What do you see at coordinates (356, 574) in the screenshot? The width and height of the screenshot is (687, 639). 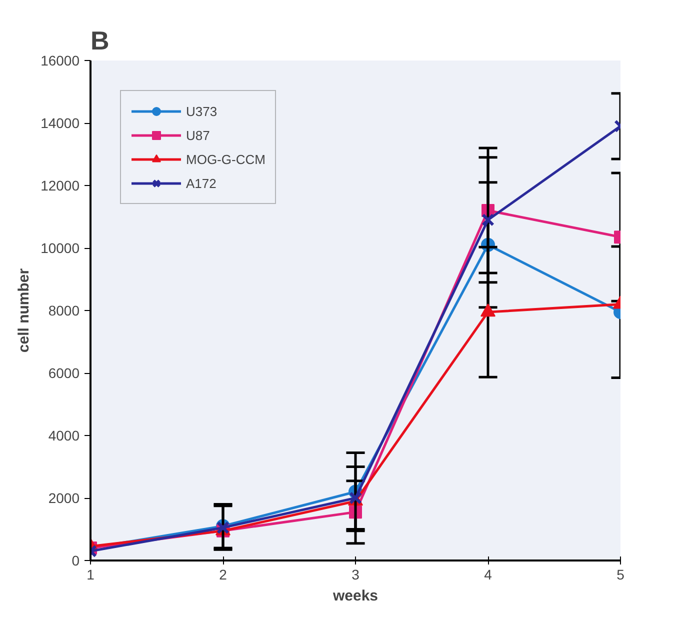 I see `x-tick-label: 3` at bounding box center [356, 574].